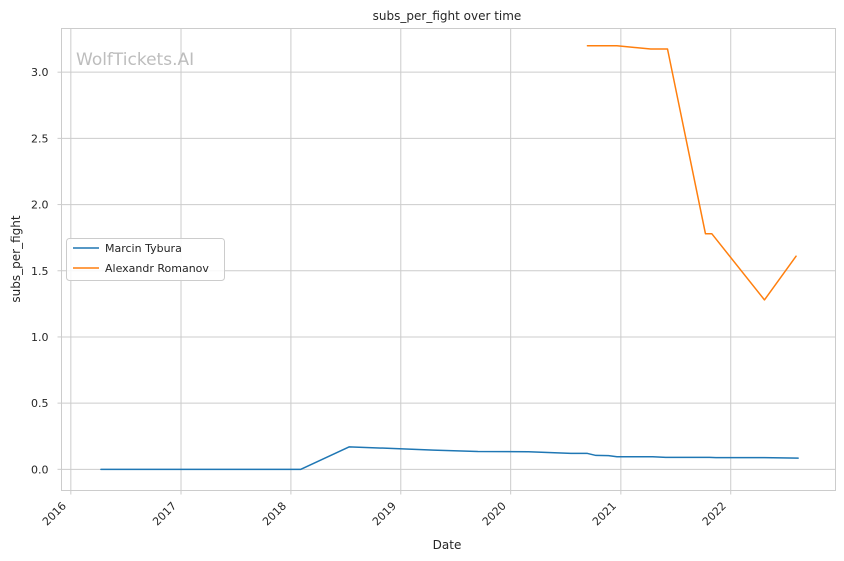 The width and height of the screenshot is (844, 561). What do you see at coordinates (143, 248) in the screenshot?
I see `legend-label-marcin-tybura: Marcin Tybura` at bounding box center [143, 248].